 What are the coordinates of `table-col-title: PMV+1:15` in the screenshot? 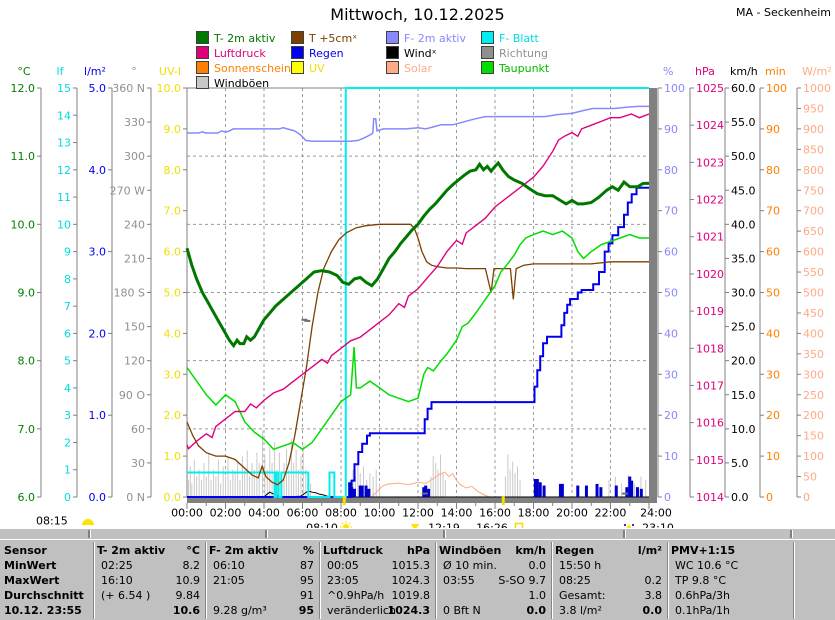 It's located at (703, 550).